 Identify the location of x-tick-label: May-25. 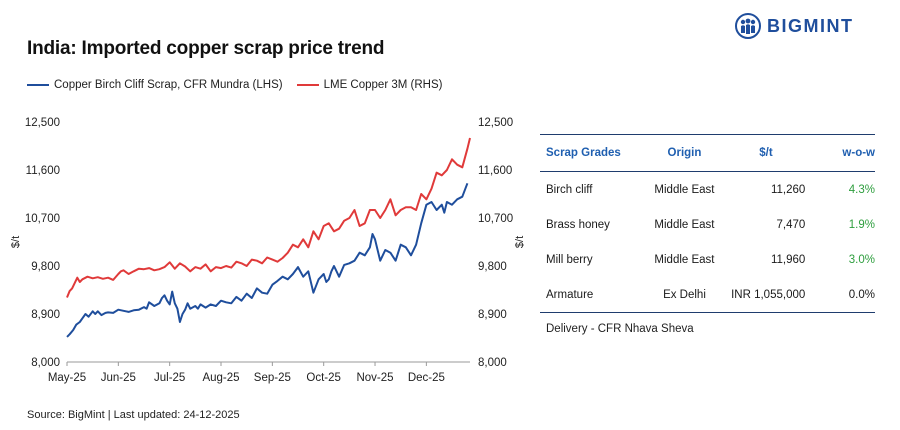
(67, 378).